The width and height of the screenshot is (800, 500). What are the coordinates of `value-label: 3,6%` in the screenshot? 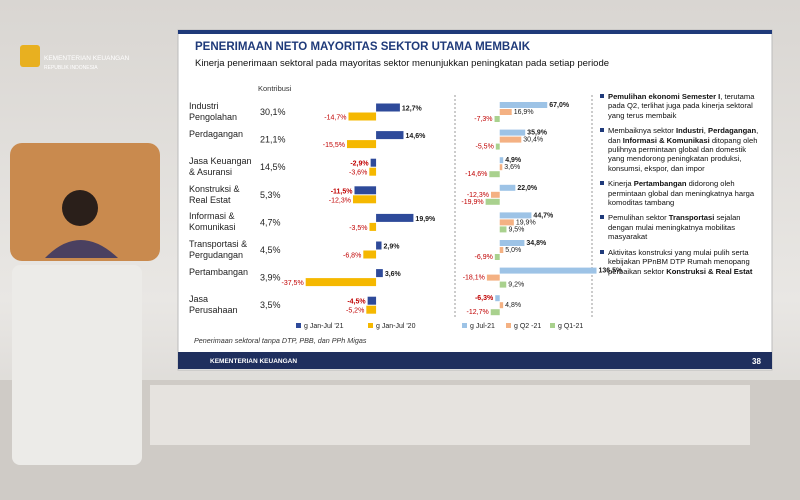 It's located at (512, 167).